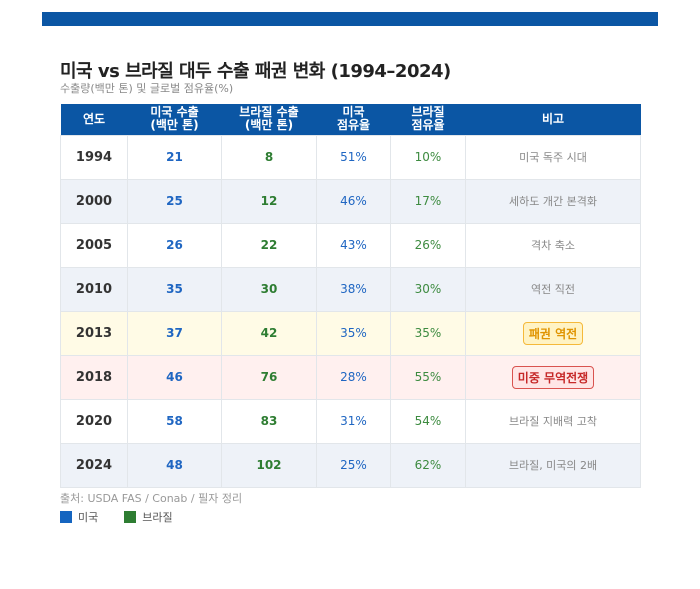 Image resolution: width=700 pixels, height=589 pixels. I want to click on cell-note: 브라질, 미국의 2배, so click(553, 465).